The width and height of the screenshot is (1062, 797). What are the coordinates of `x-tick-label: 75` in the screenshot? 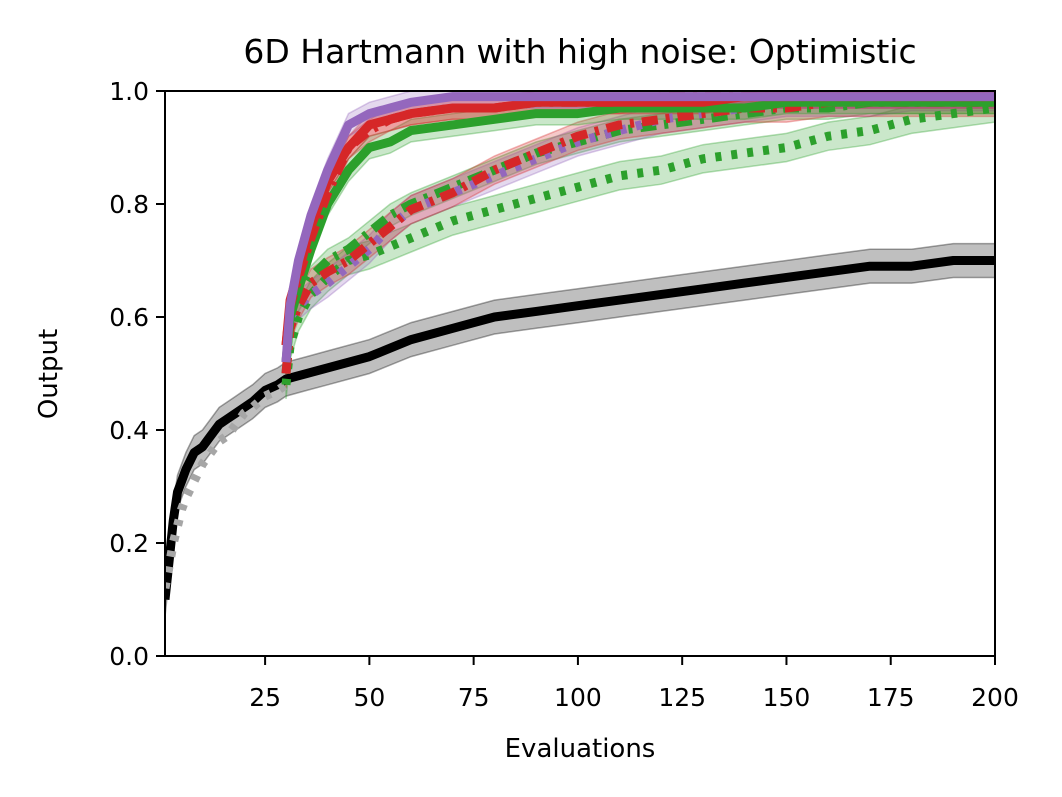 It's located at (474, 697).